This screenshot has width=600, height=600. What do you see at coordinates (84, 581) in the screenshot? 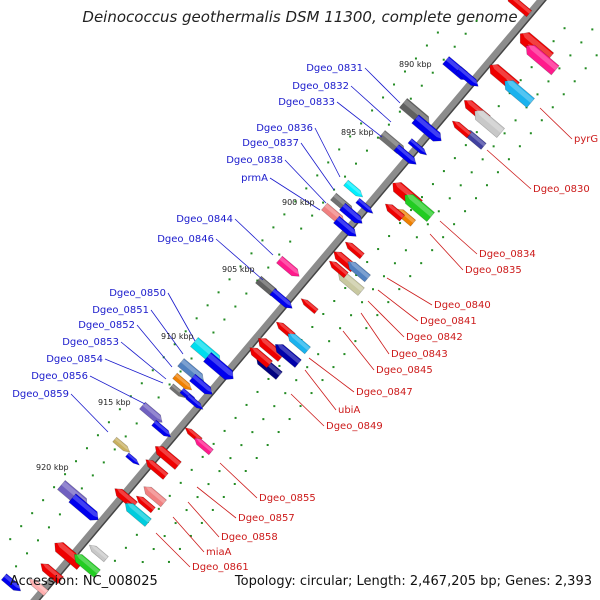
I see `accession-text: Accession: NC_008025` at bounding box center [84, 581].